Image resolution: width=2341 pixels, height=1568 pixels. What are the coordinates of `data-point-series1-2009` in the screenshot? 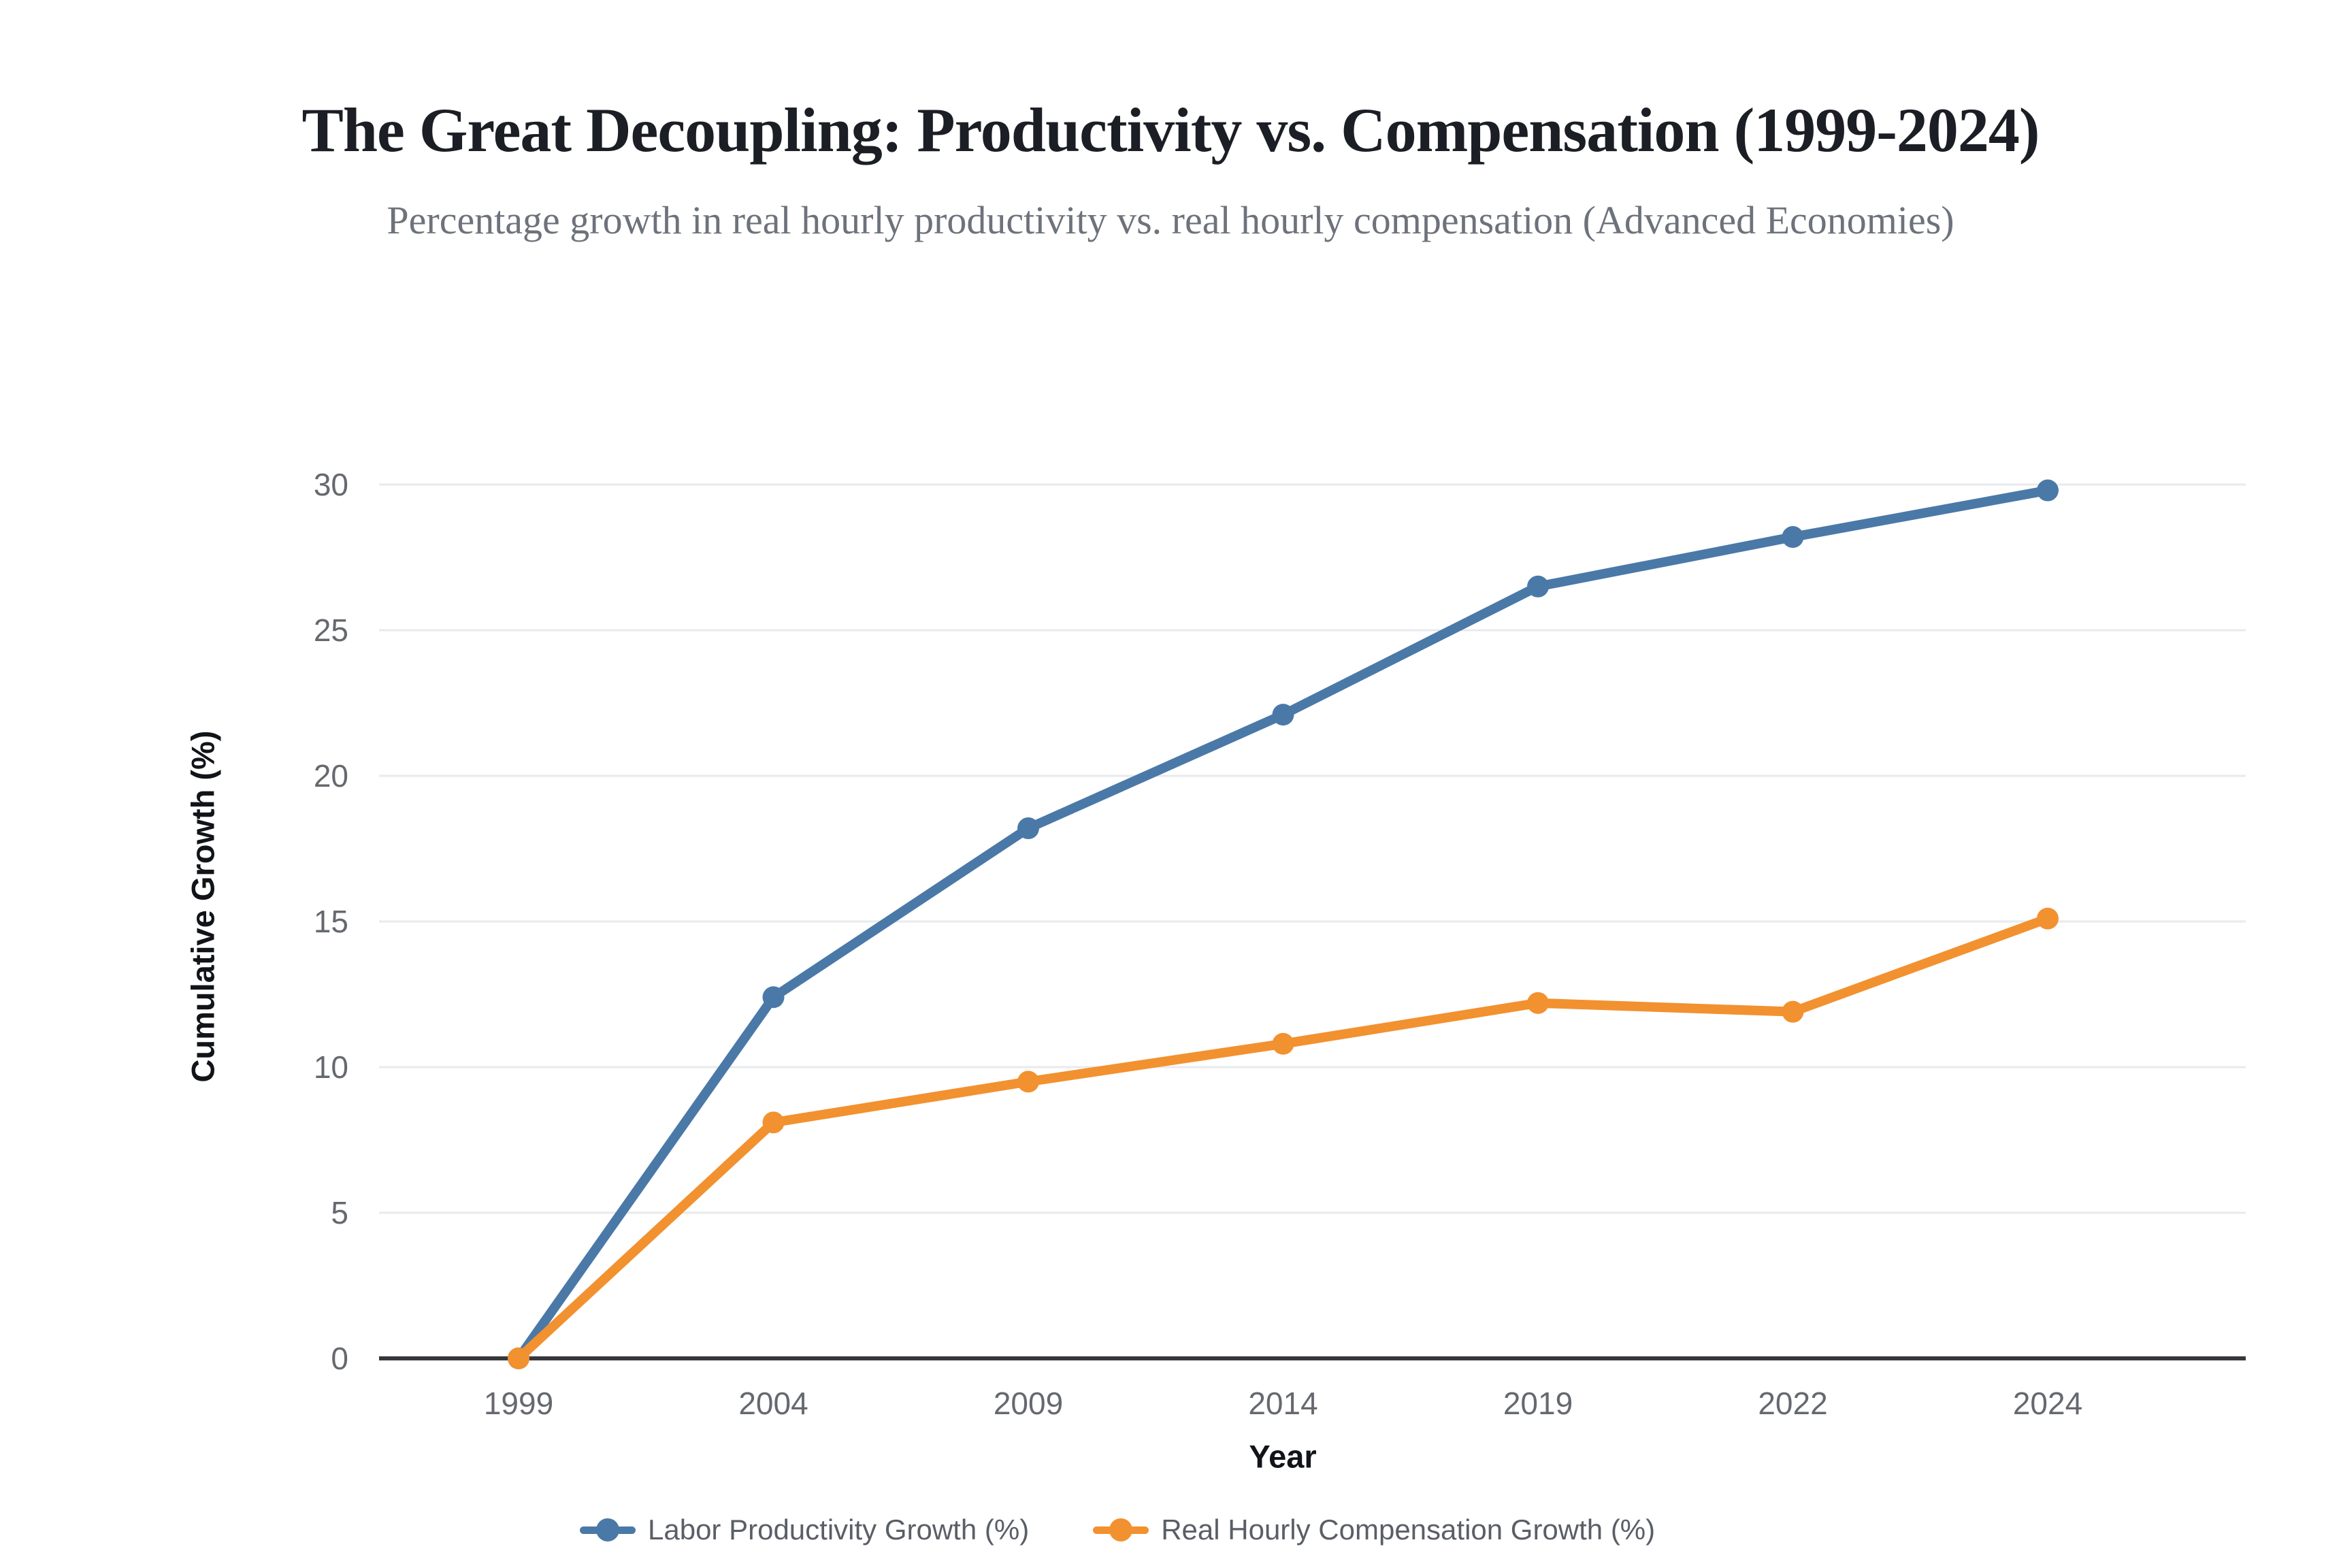 It's located at (1028, 1082).